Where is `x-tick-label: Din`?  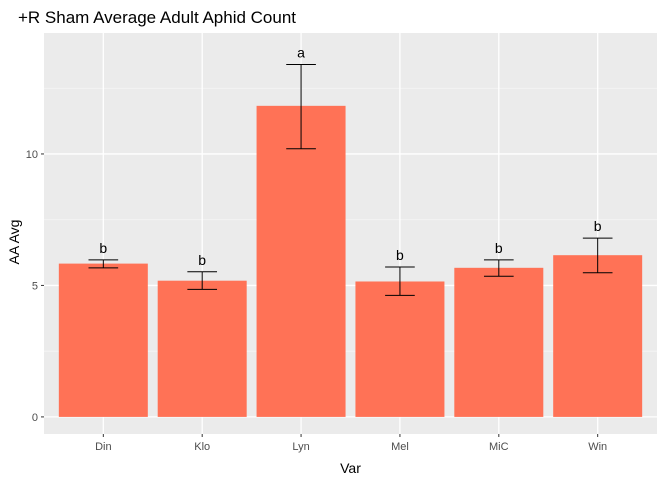
x-tick-label: Din is located at coordinates (103, 447).